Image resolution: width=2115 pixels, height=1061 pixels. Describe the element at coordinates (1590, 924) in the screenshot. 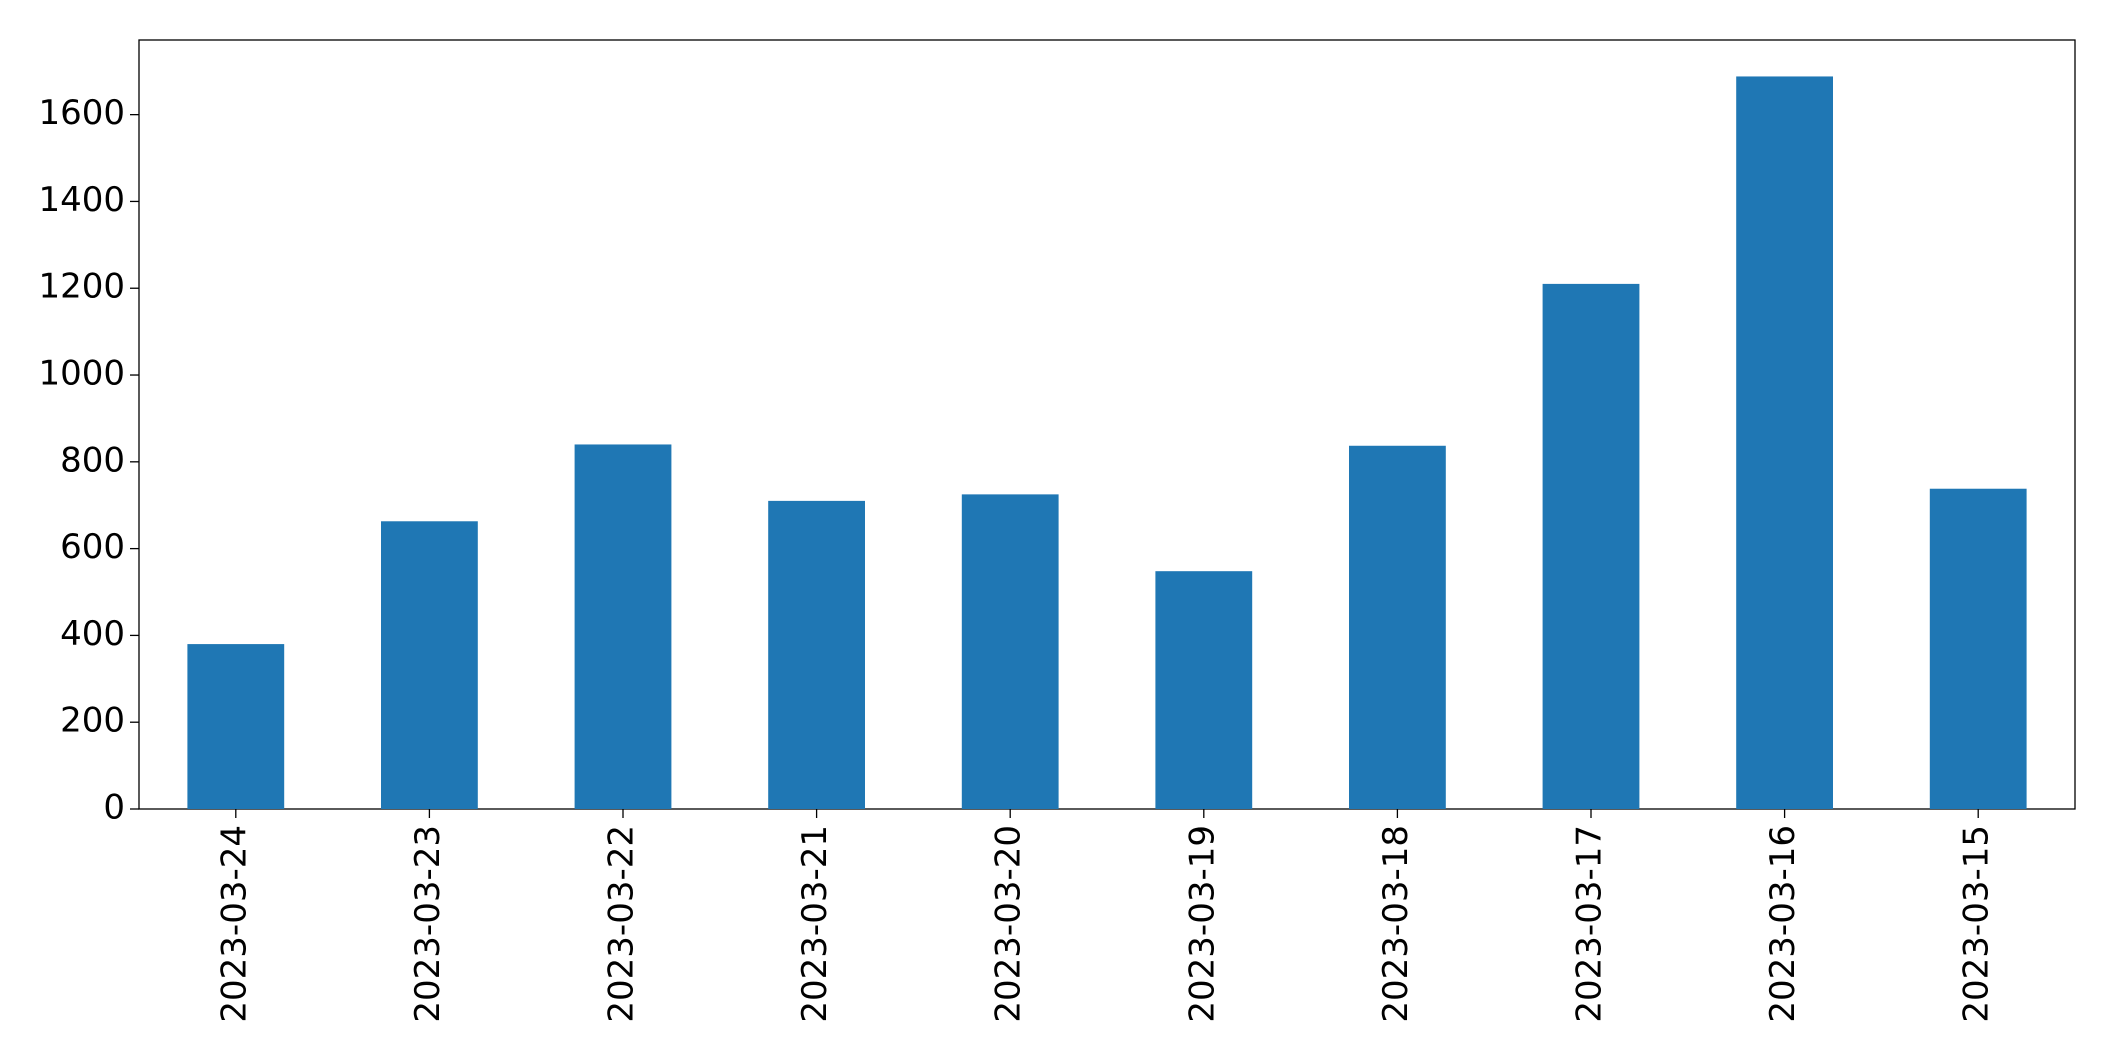

I see `x-tick-label: 2023-03-17` at that location.